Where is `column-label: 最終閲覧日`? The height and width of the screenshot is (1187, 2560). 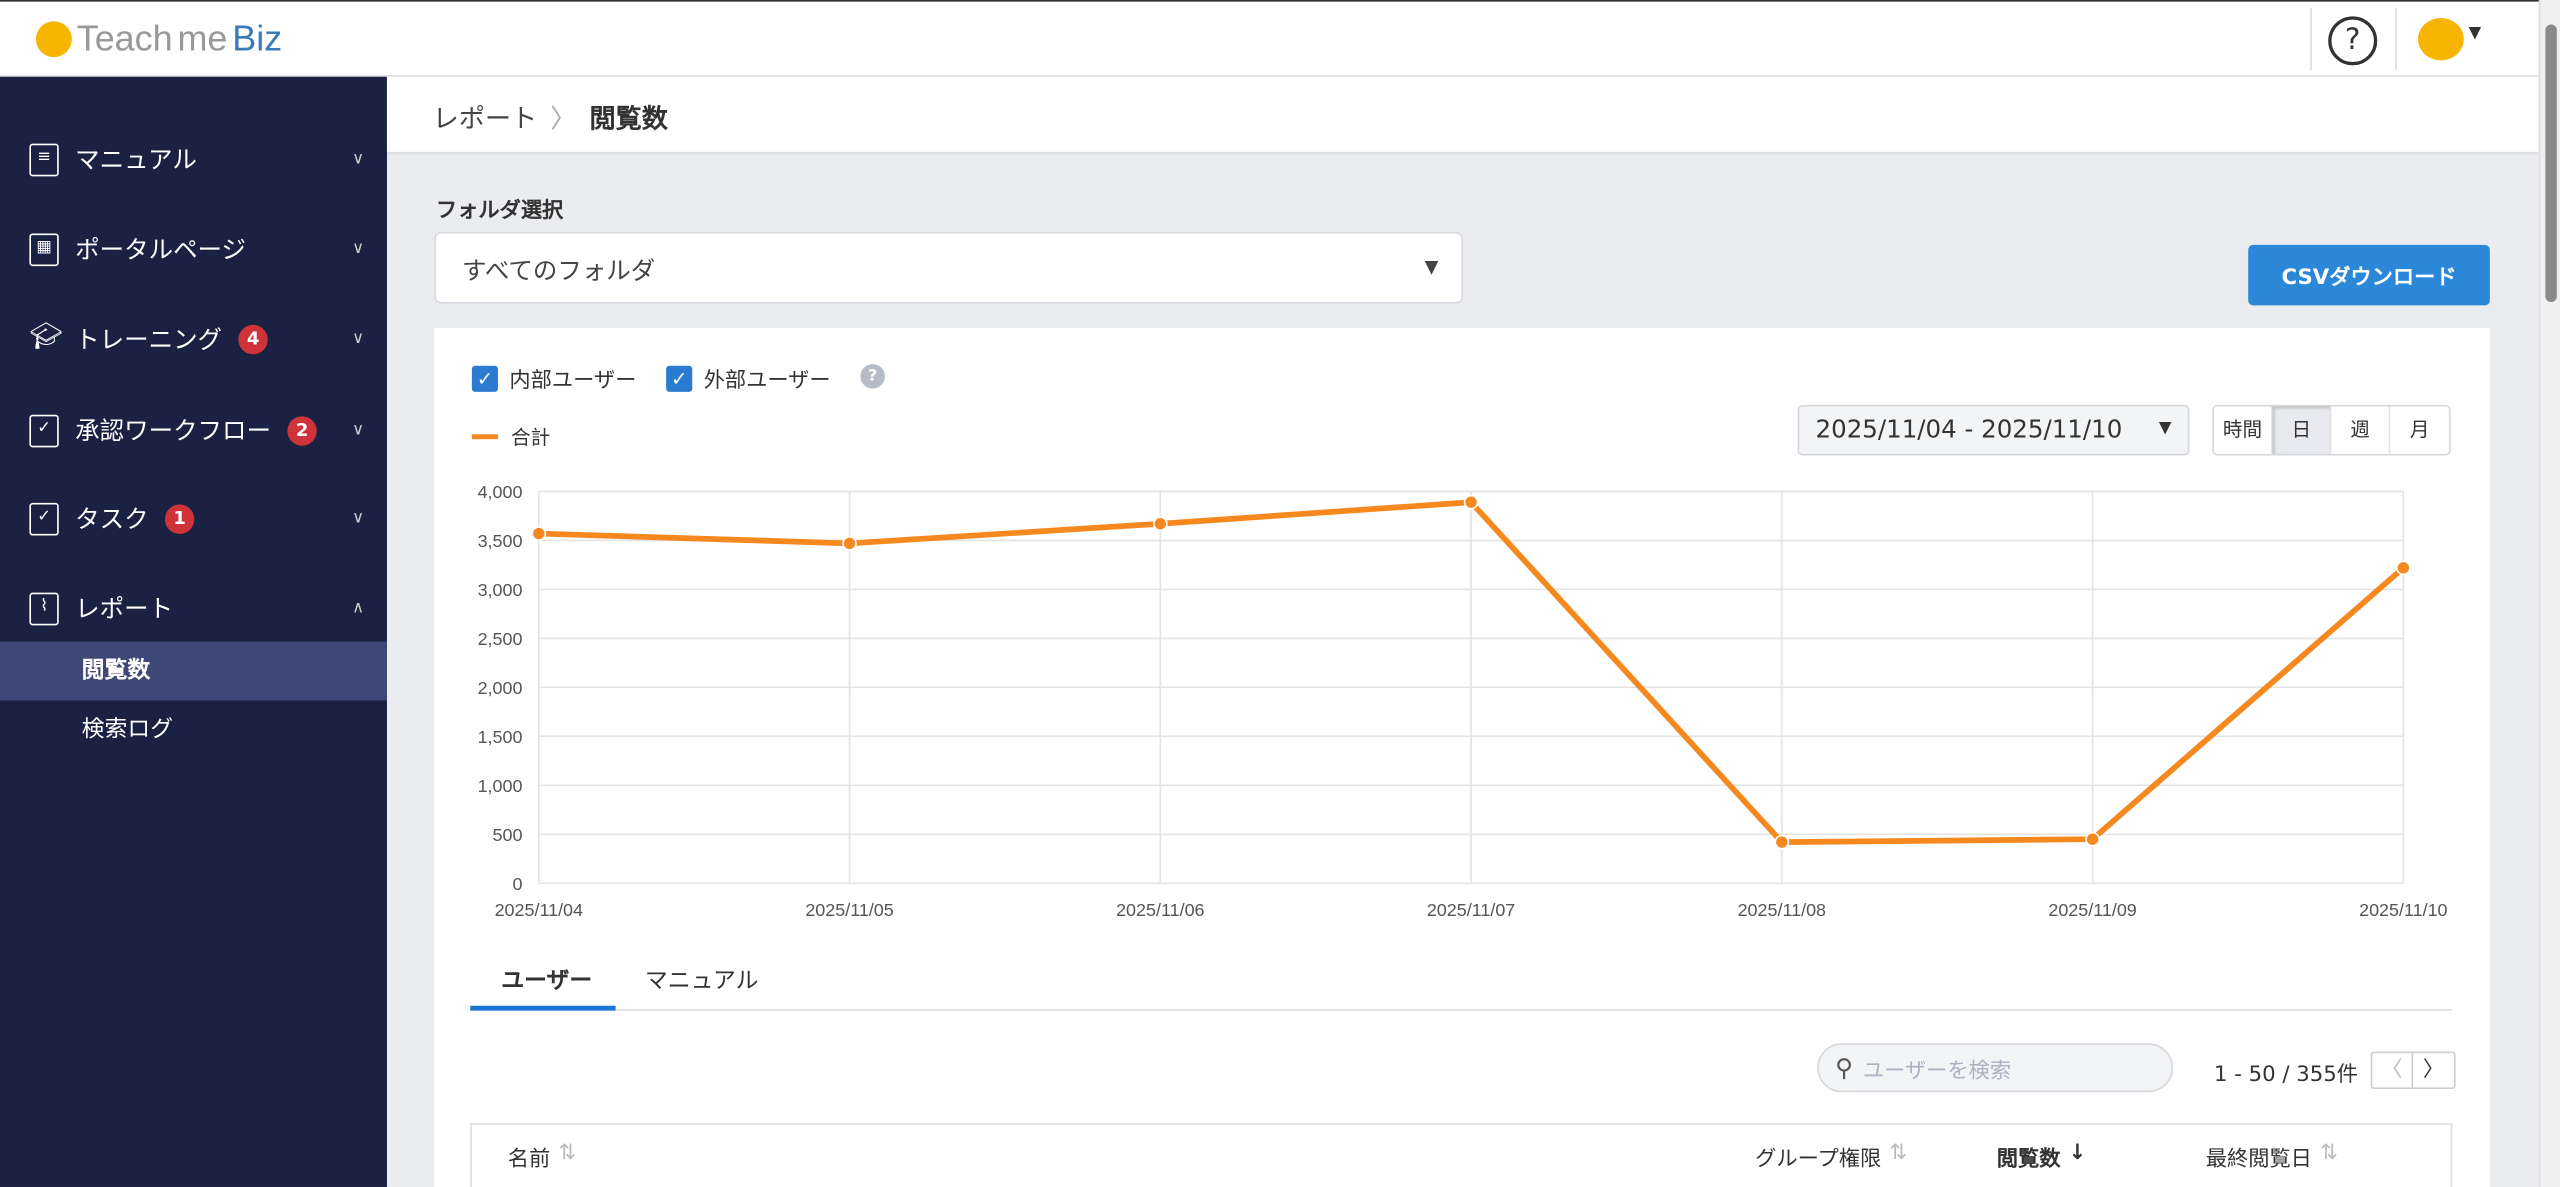
column-label: 最終閲覧日 is located at coordinates (2258, 1160).